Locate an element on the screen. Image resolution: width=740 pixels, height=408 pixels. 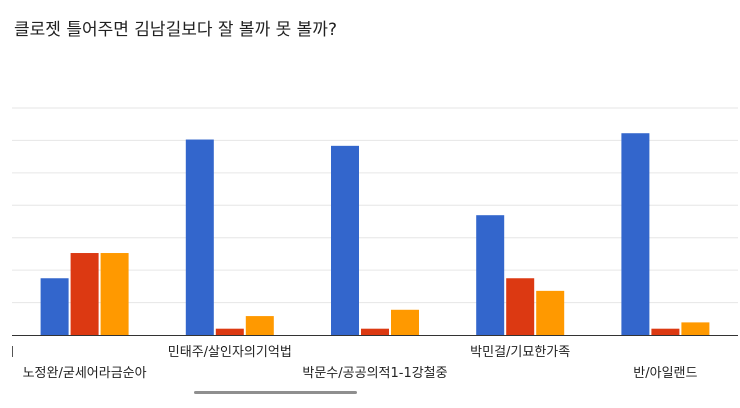
x-tick-label: 민태주/살인자의기억법 is located at coordinates (230, 352).